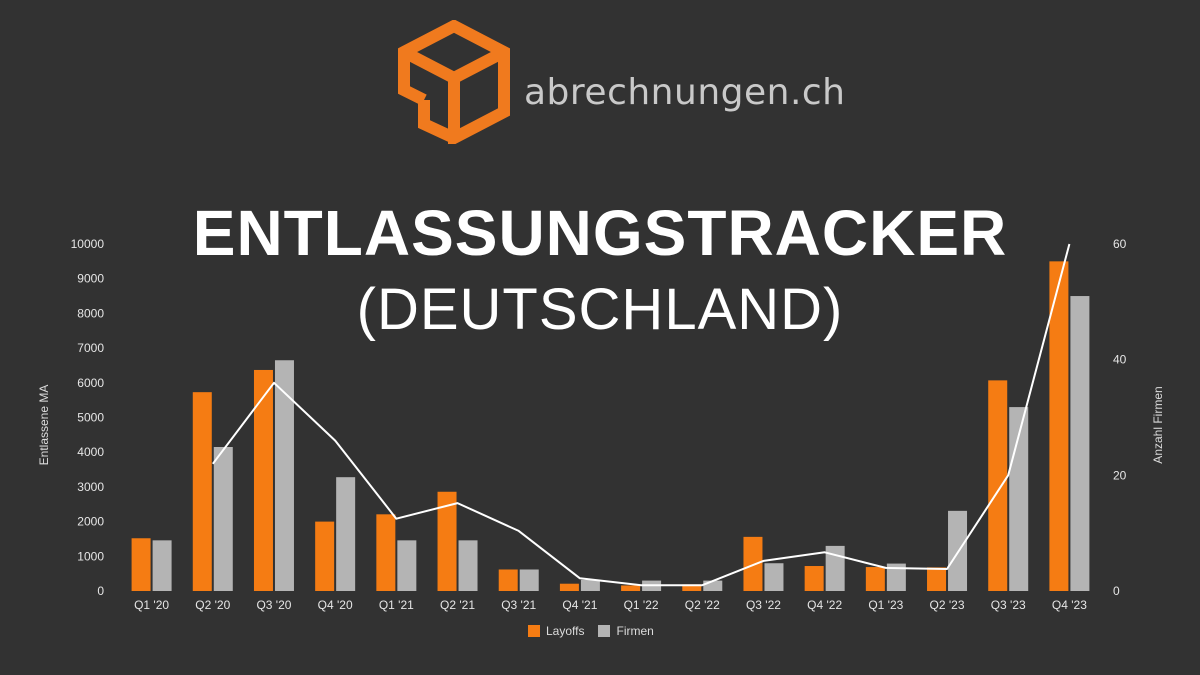 The height and width of the screenshot is (675, 1200). I want to click on legend-swatch-firmen, so click(604, 631).